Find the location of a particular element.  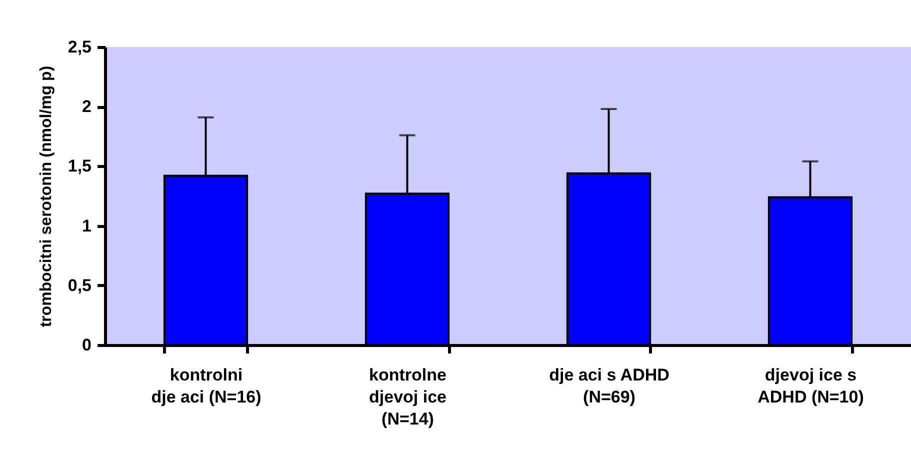

y-tick-label: 1,5 is located at coordinates (80, 166).